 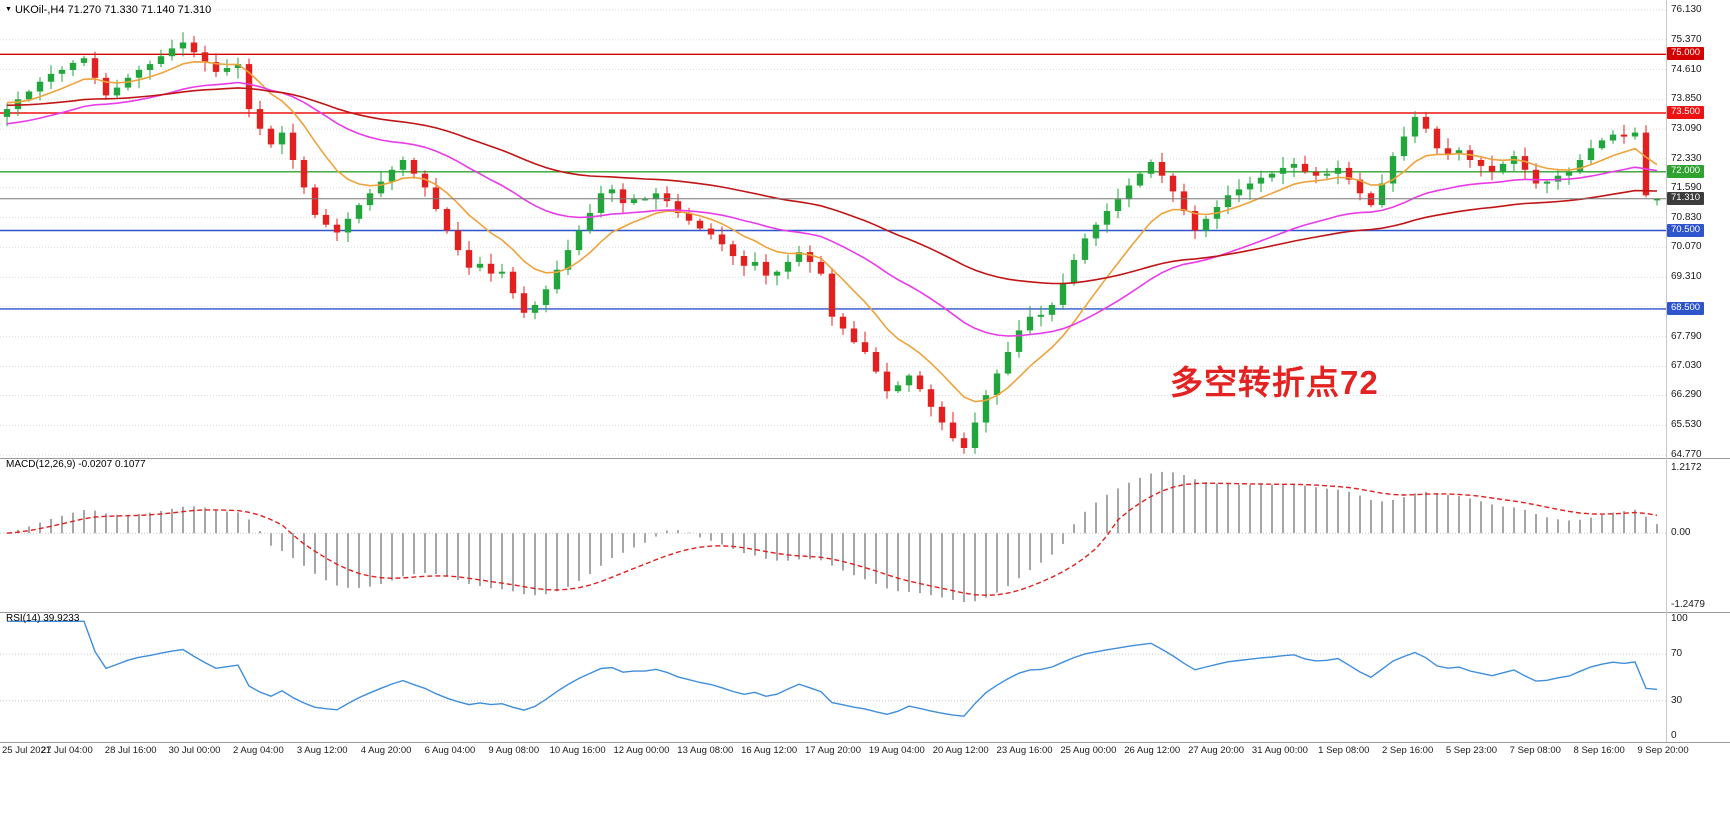 I want to click on chart-annotation-text: 多空转折点72, so click(x=1274, y=382).